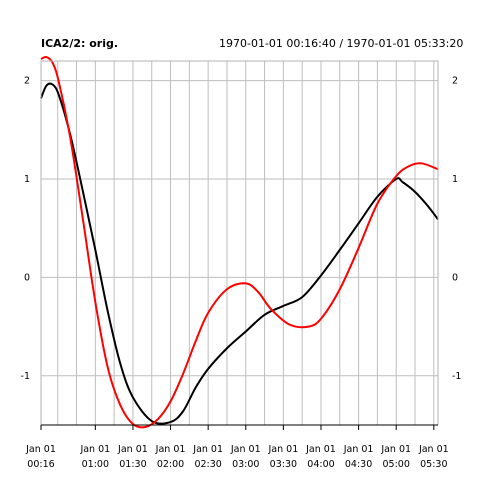  What do you see at coordinates (40, 464) in the screenshot?
I see `x-tick-label: 00:16` at bounding box center [40, 464].